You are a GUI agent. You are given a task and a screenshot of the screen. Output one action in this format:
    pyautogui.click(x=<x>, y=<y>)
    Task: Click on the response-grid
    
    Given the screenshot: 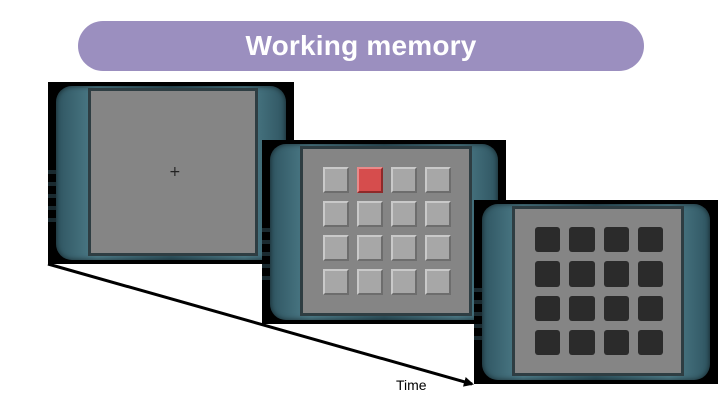 What is the action you would take?
    pyautogui.click(x=599, y=291)
    